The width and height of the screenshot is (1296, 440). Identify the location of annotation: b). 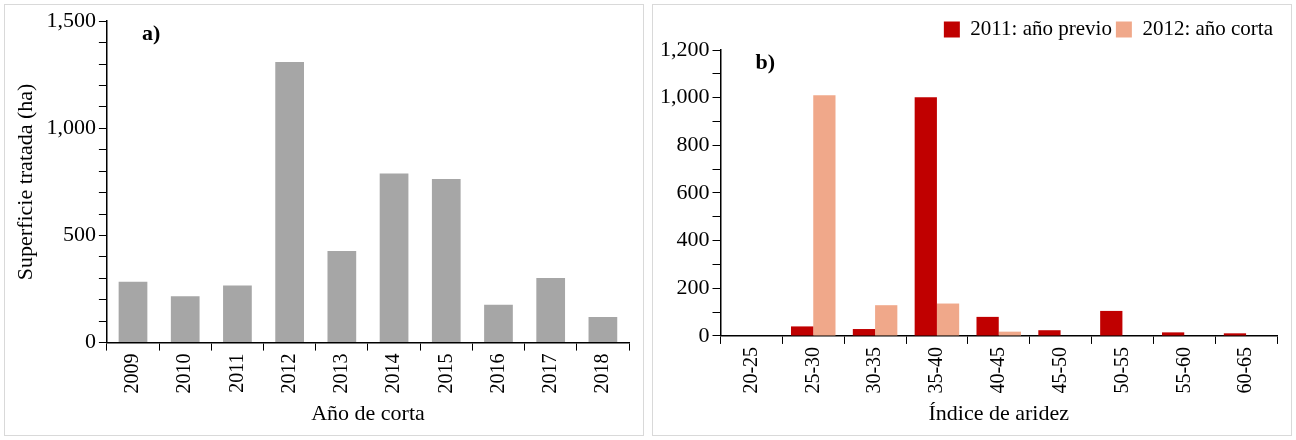
(765, 61).